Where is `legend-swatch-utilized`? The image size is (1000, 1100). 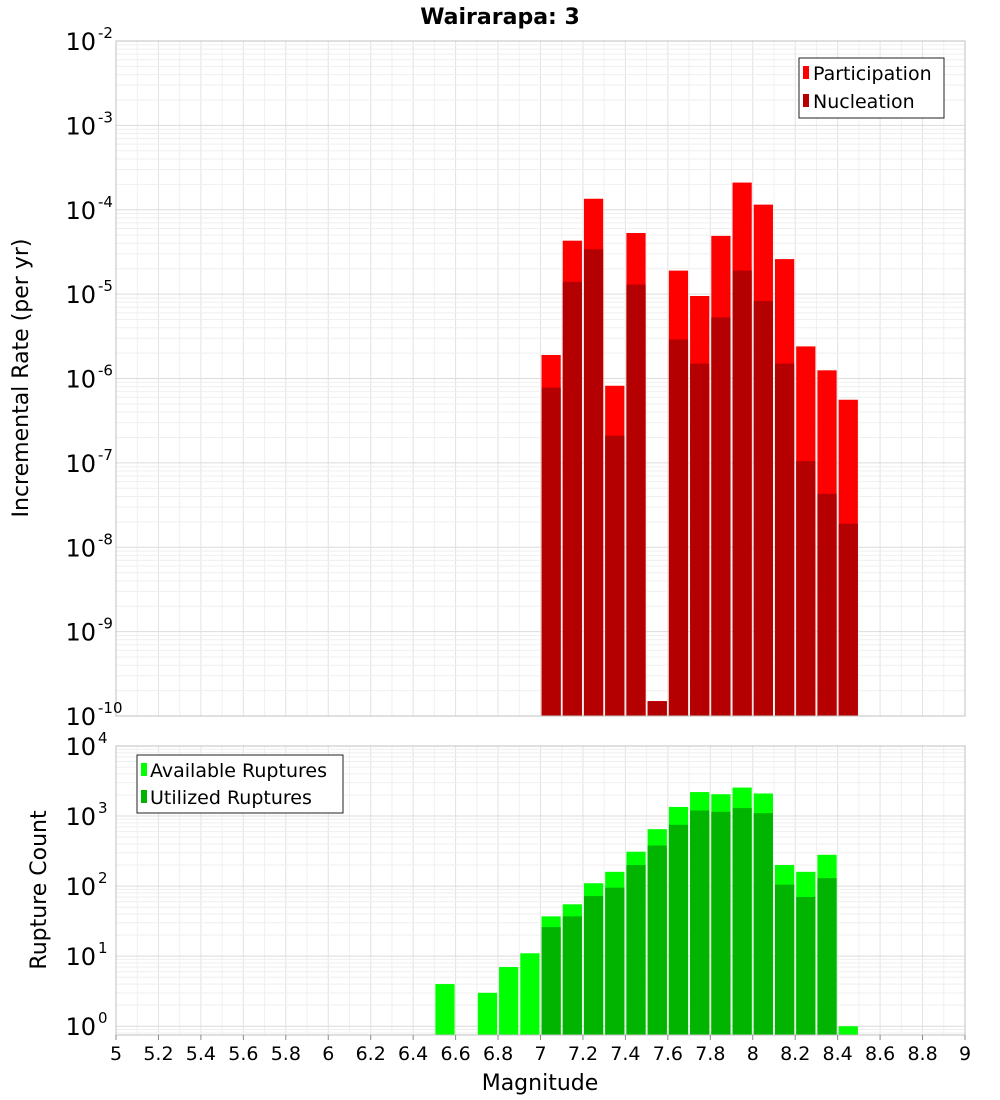
legend-swatch-utilized is located at coordinates (144, 796).